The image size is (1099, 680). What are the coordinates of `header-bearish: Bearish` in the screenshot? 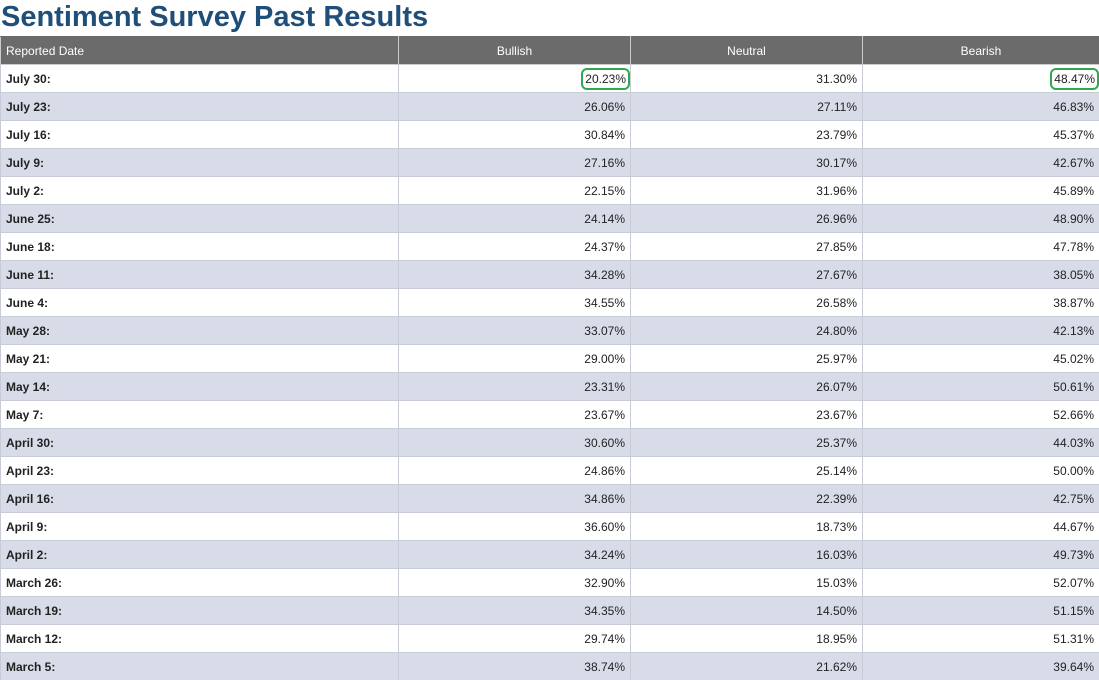 It's located at (980, 50).